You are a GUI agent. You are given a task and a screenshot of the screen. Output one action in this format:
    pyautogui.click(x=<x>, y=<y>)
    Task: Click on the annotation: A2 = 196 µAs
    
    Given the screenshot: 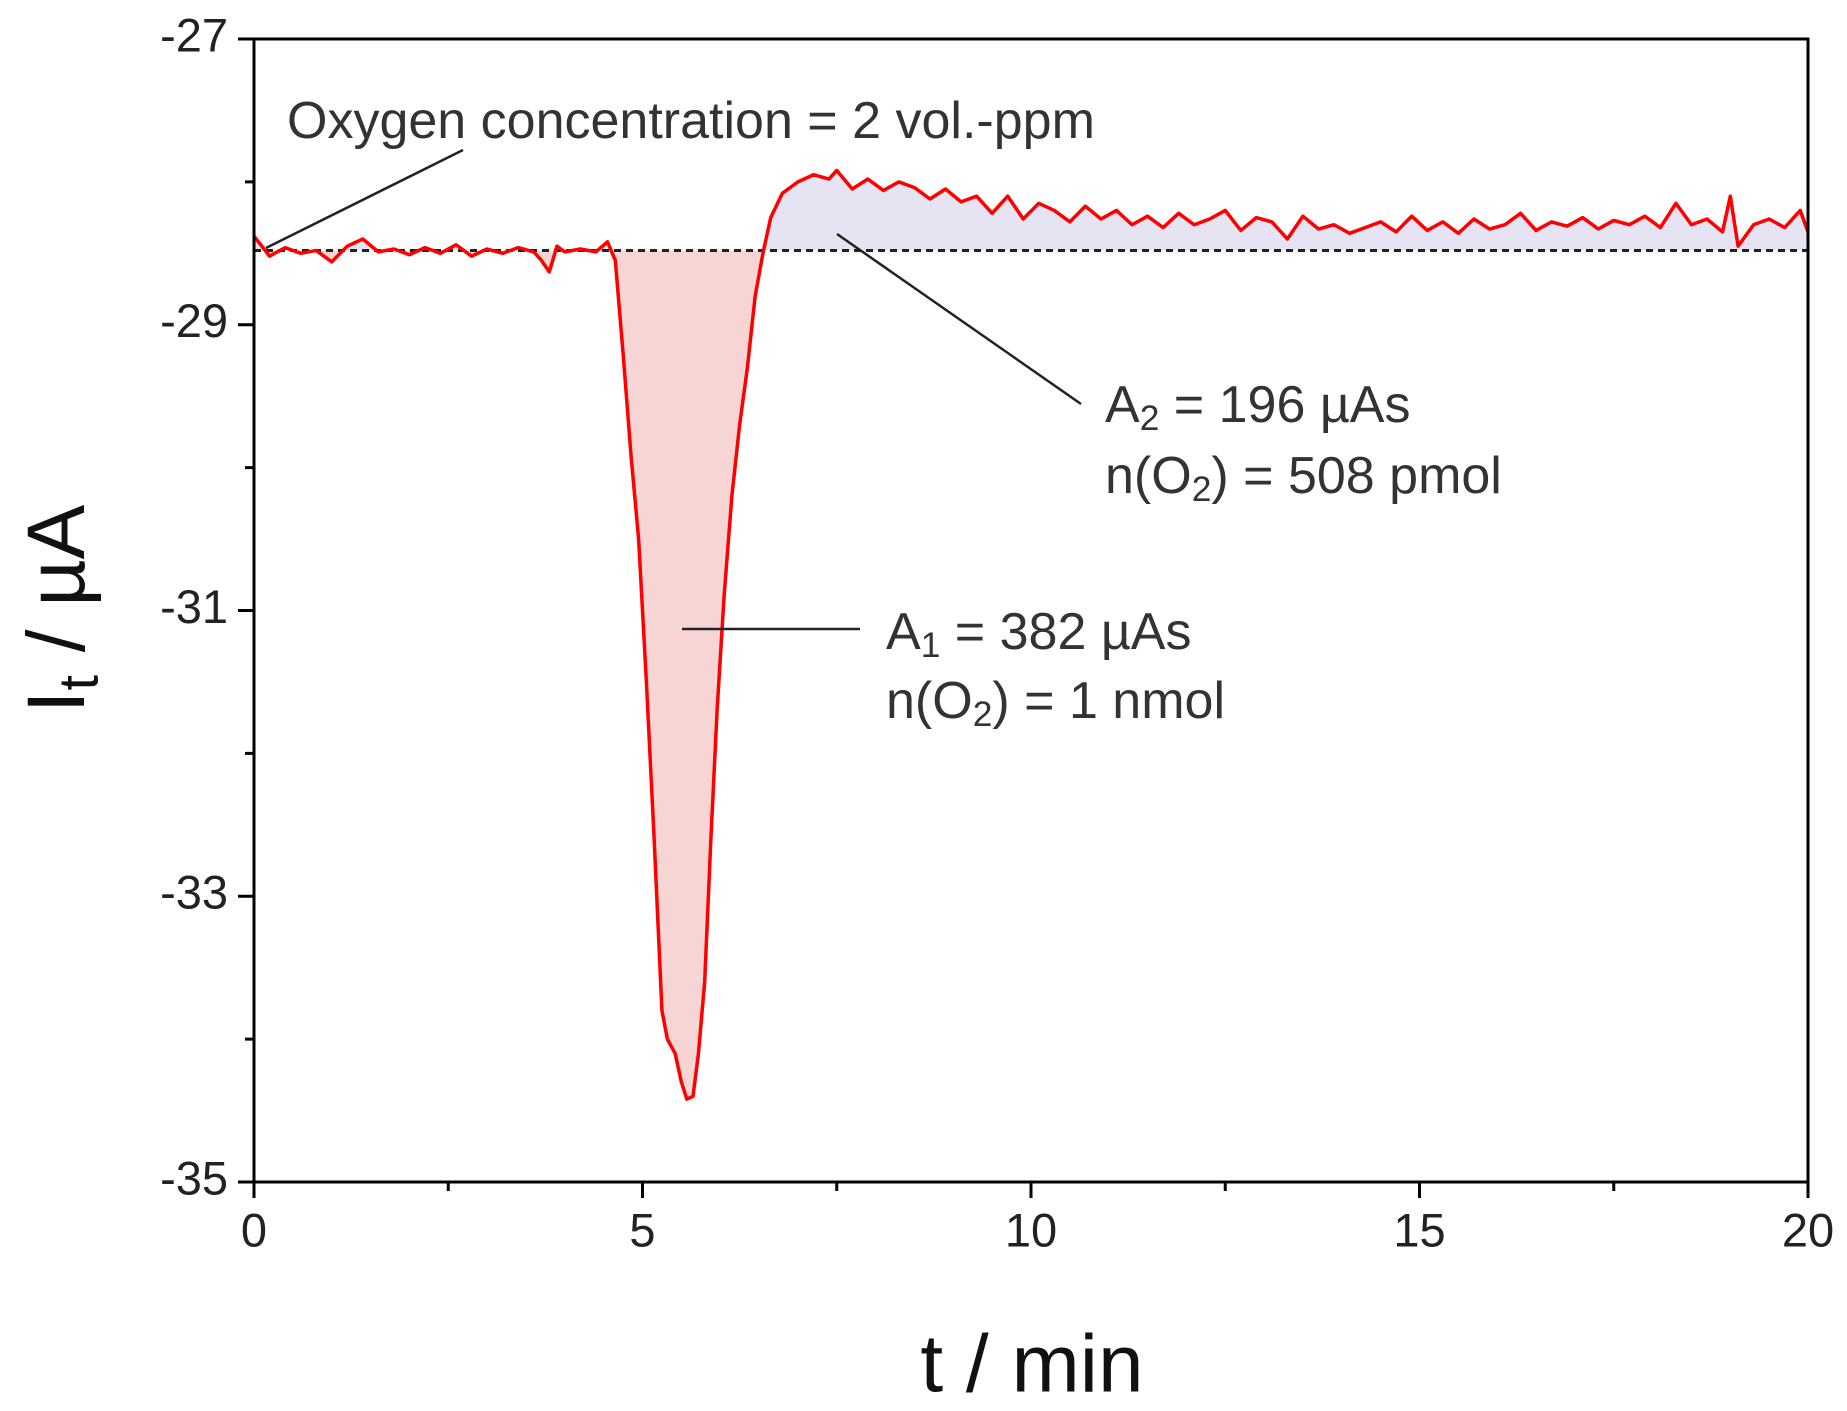 What is the action you would take?
    pyautogui.click(x=1257, y=407)
    